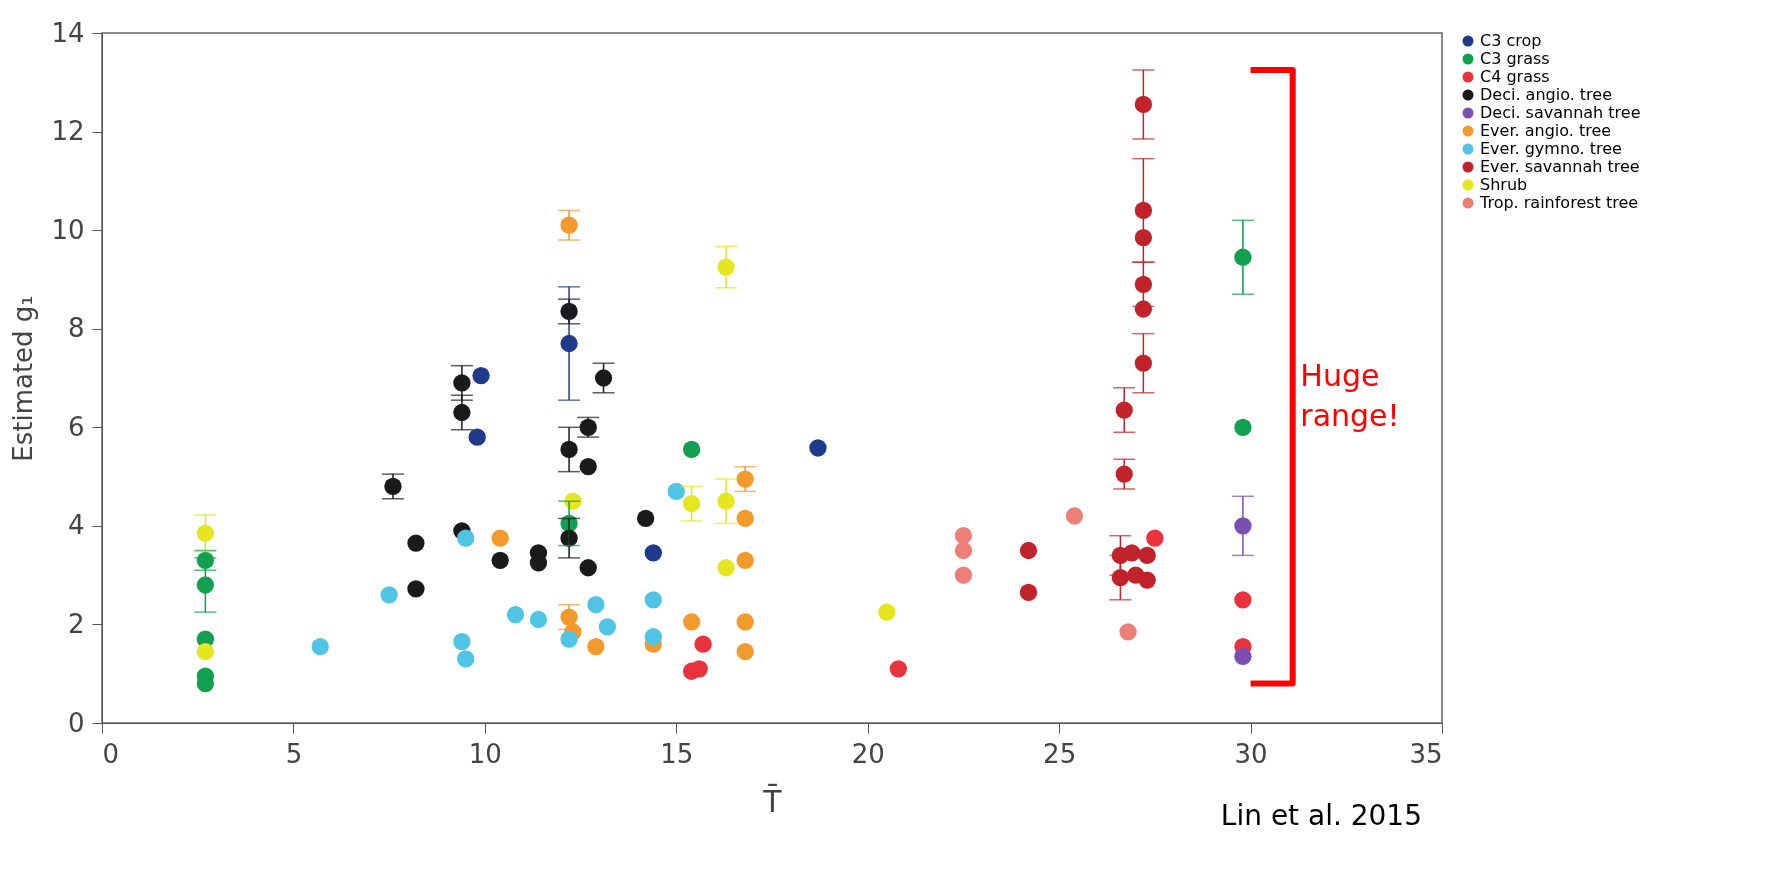 The width and height of the screenshot is (1792, 880). I want to click on x-tick-label: 20, so click(868, 753).